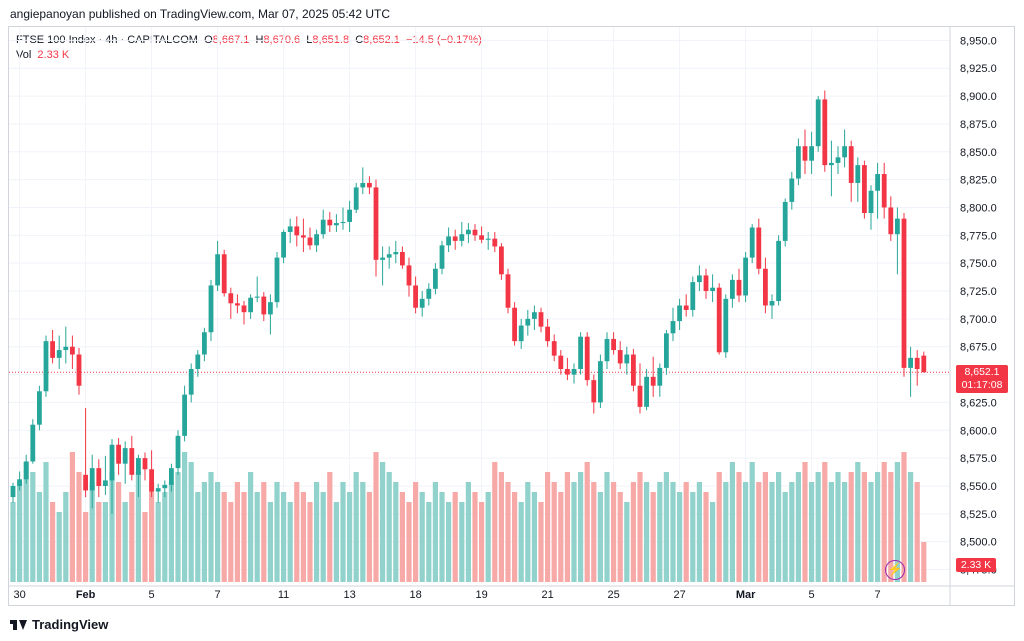 The width and height of the screenshot is (1024, 641). Describe the element at coordinates (978, 487) in the screenshot. I see `y-tick-label: 8,550.0` at that location.